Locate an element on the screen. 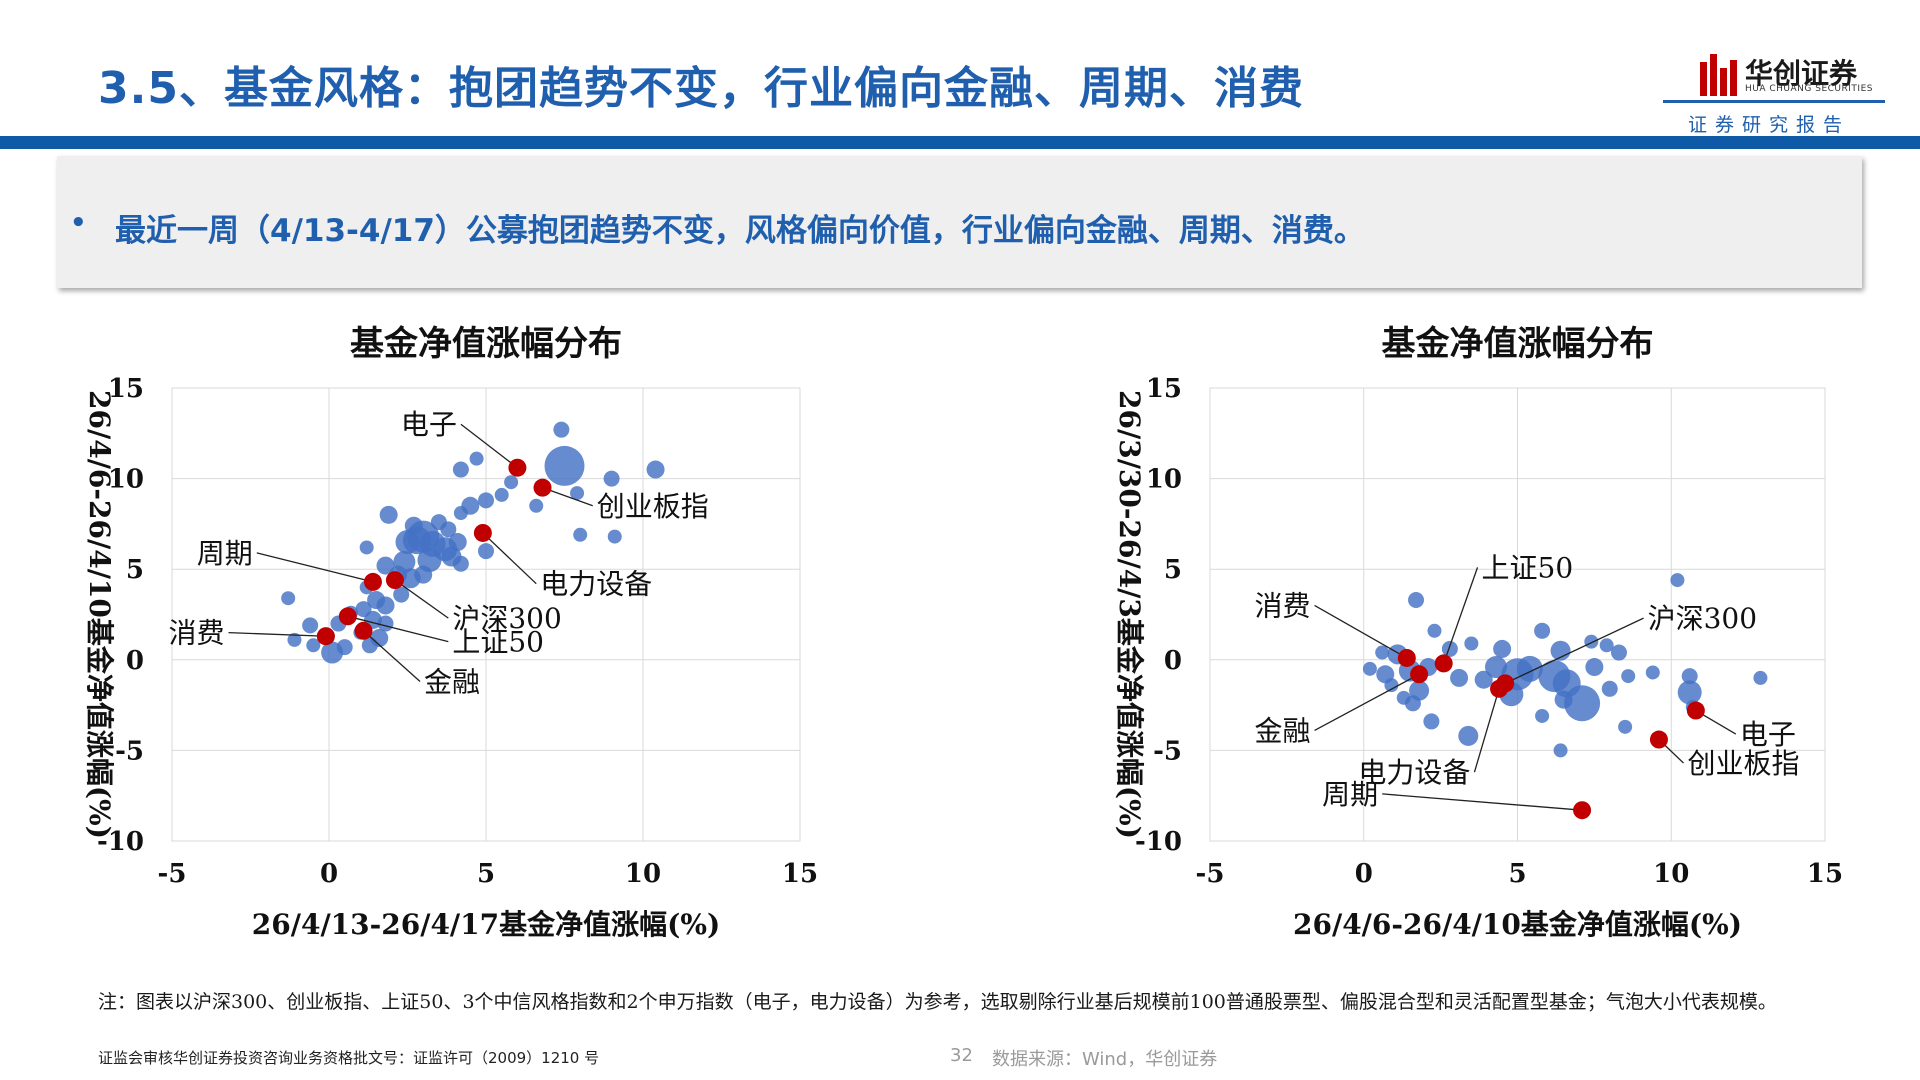 The height and width of the screenshot is (1080, 1920). y-tick-label: 10 is located at coordinates (1164, 480).